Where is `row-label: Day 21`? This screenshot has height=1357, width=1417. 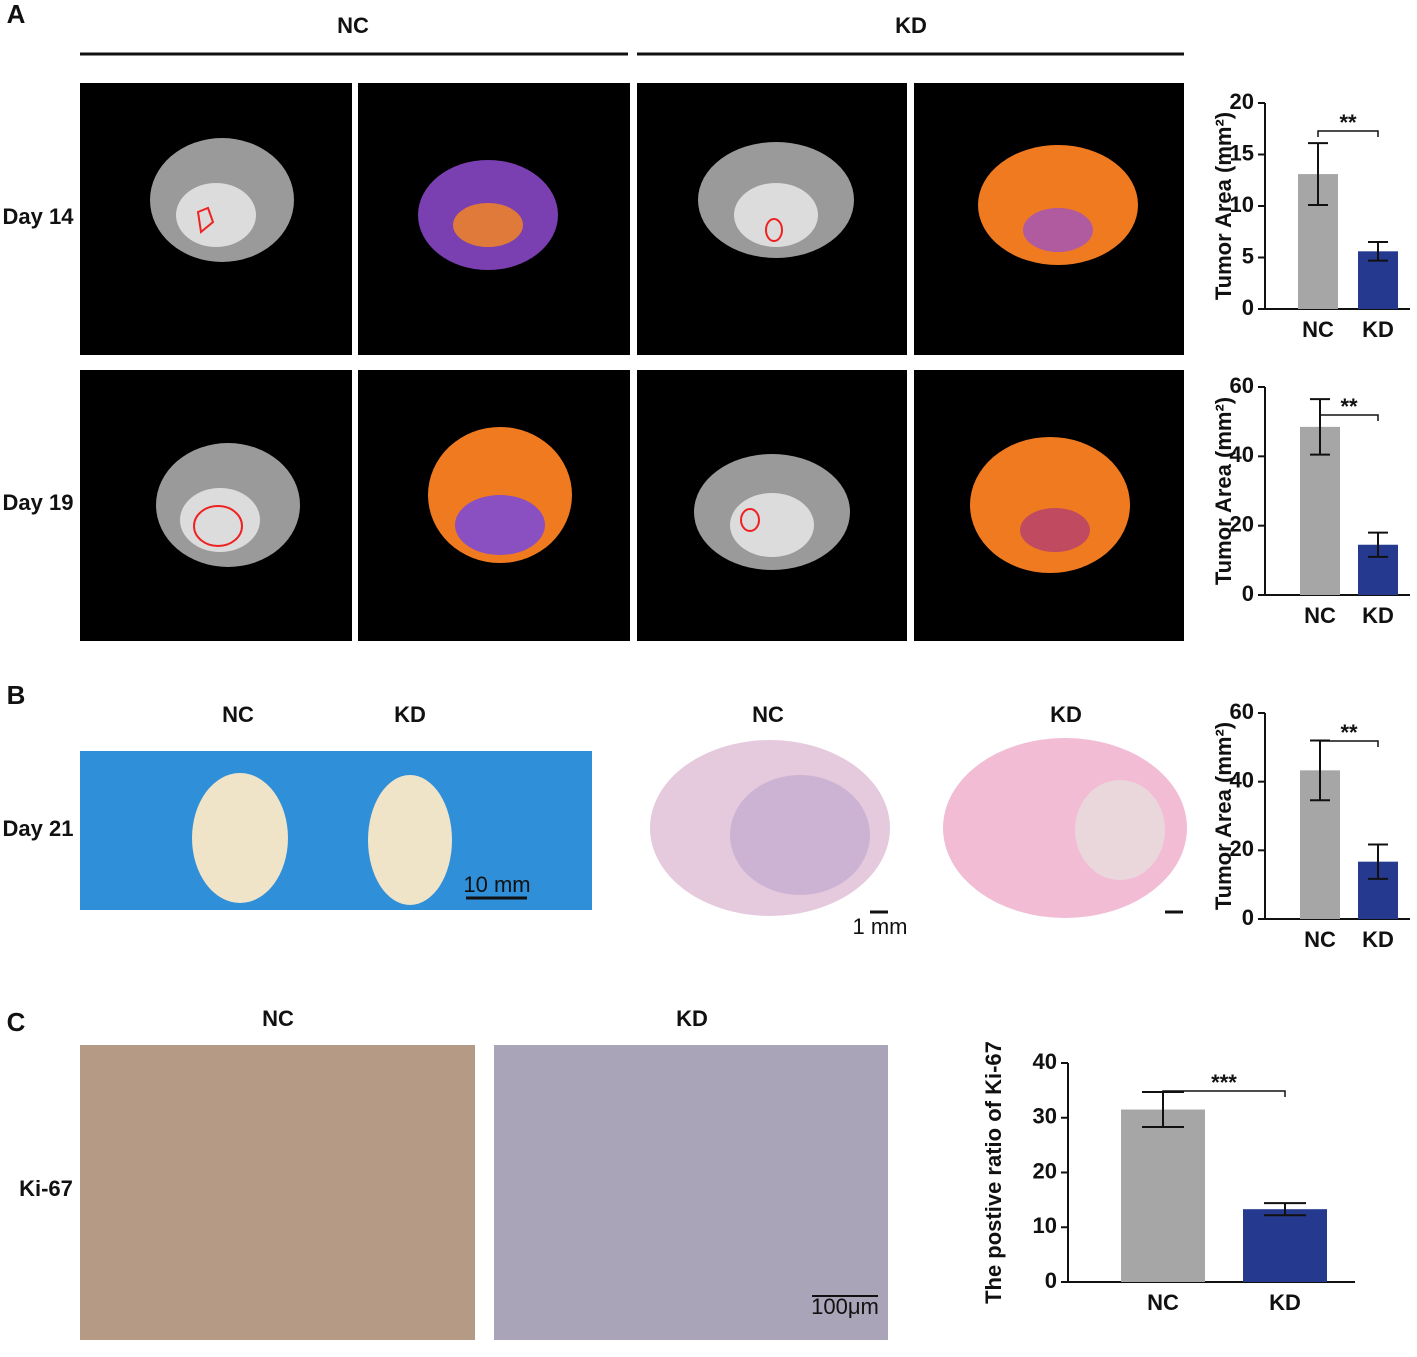 row-label: Day 21 is located at coordinates (38, 828).